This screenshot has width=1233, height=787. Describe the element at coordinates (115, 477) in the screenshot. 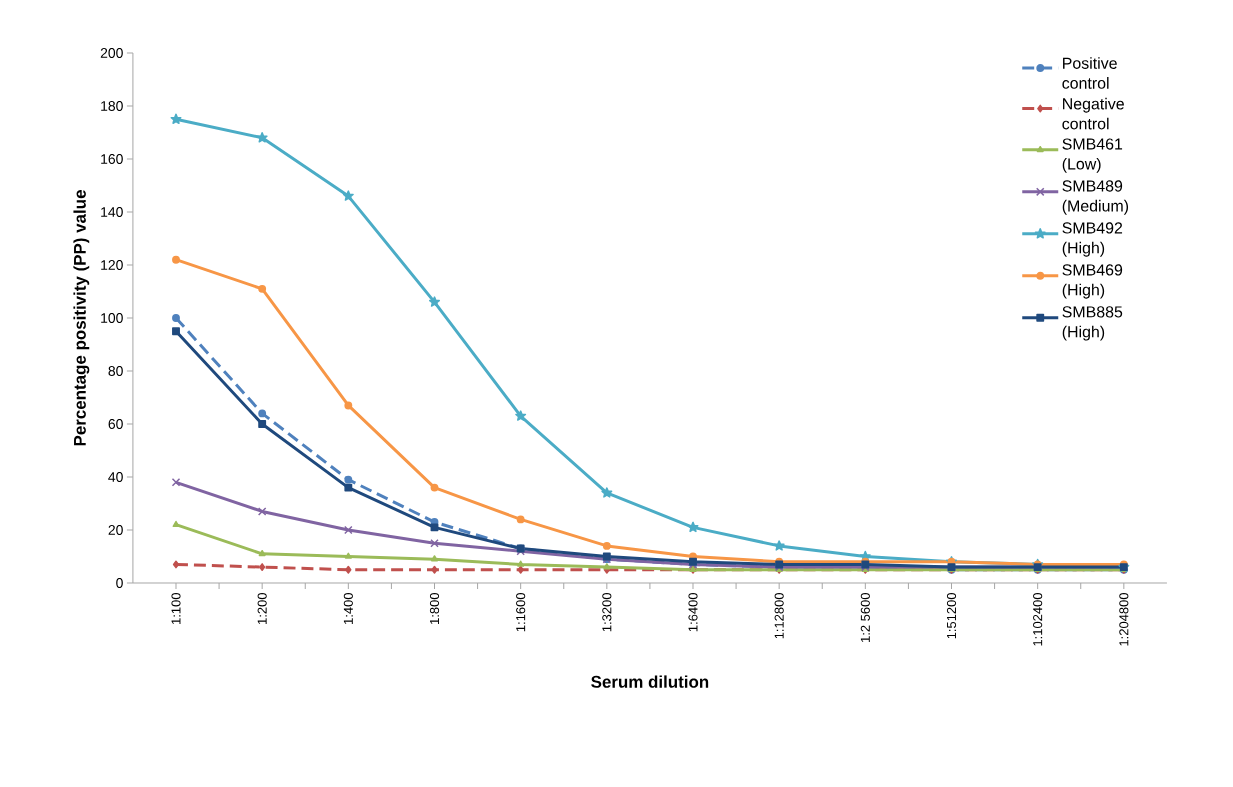

I see `y-tick-label: 40` at that location.